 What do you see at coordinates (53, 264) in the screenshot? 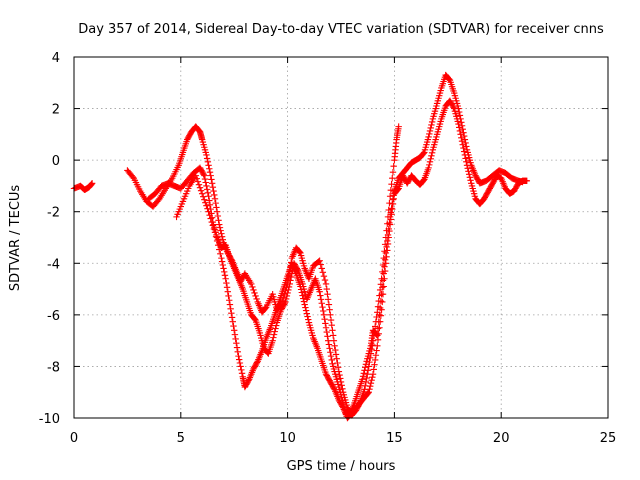
I see `y-tick-label: -4` at bounding box center [53, 264].